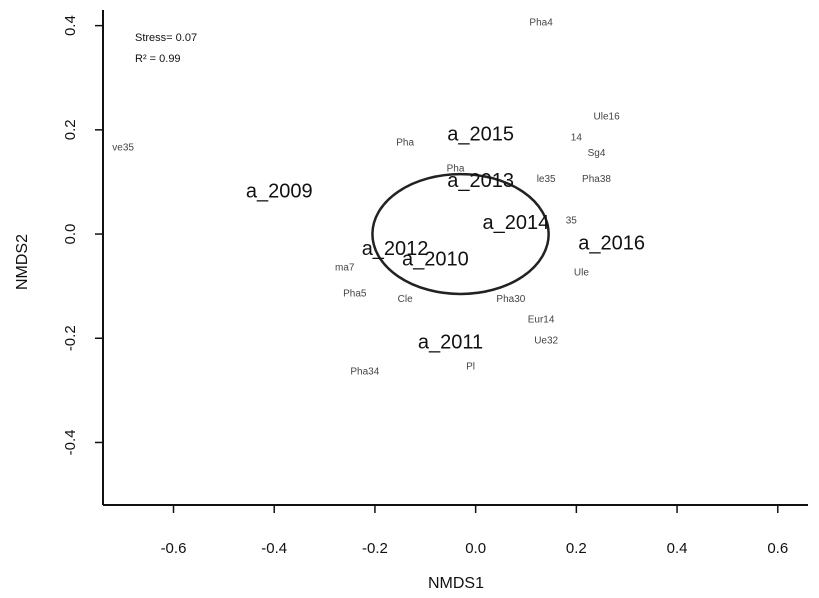 The width and height of the screenshot is (819, 598). I want to click on y-tick-label: 0.4, so click(70, 25).